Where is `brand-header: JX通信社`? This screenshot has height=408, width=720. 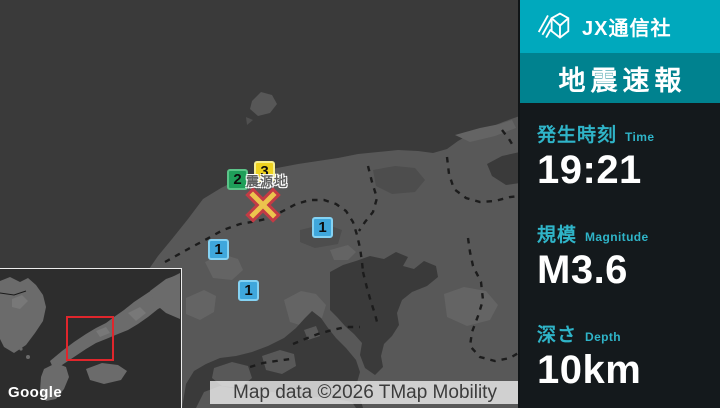 brand-header: JX通信社 is located at coordinates (620, 26).